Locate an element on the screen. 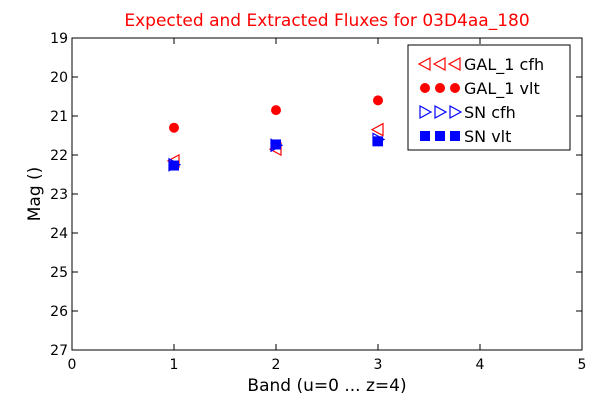 The height and width of the screenshot is (400, 600). x-axis-label: Band (u=0 ... z=4) is located at coordinates (326, 386).